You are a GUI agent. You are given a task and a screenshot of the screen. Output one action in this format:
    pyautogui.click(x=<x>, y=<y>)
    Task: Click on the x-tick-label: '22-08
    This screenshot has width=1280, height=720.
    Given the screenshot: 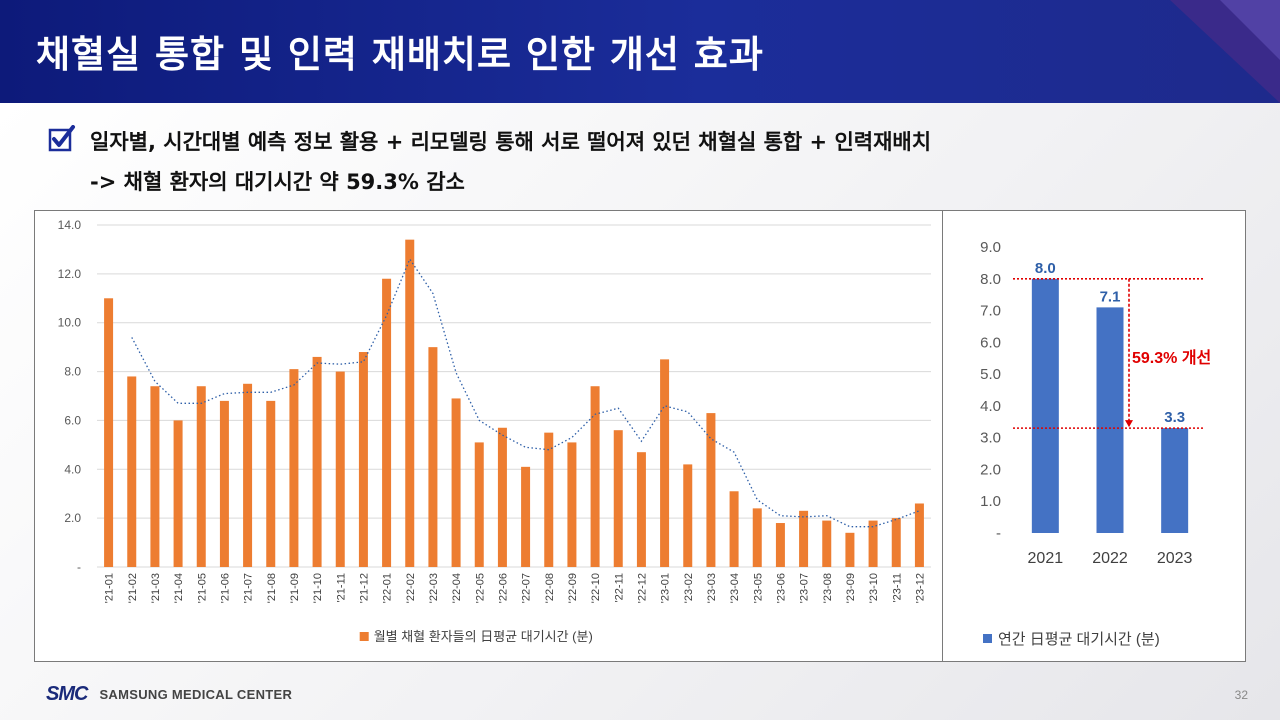 What is the action you would take?
    pyautogui.click(x=550, y=588)
    